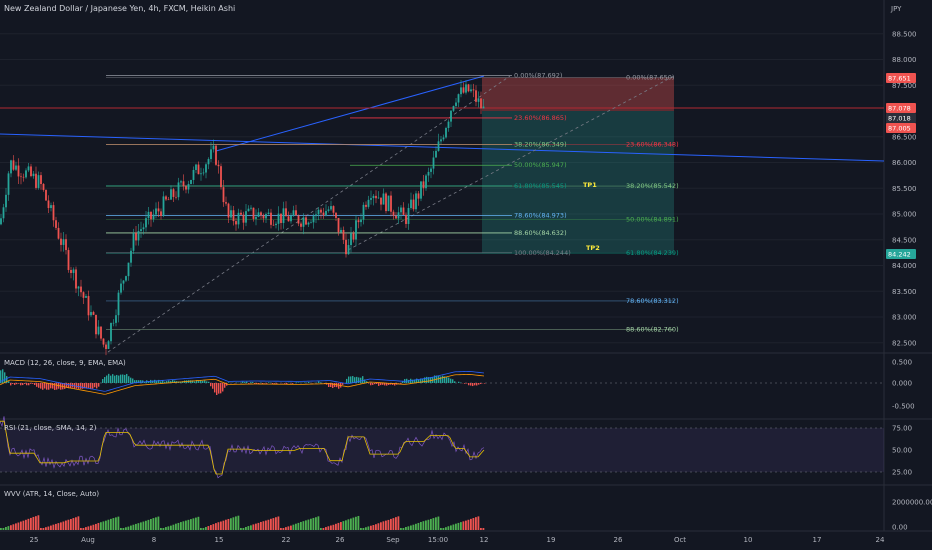 Image resolution: width=932 pixels, height=550 pixels. What do you see at coordinates (904, 215) in the screenshot?
I see `price-axis-label: 85.000` at bounding box center [904, 215].